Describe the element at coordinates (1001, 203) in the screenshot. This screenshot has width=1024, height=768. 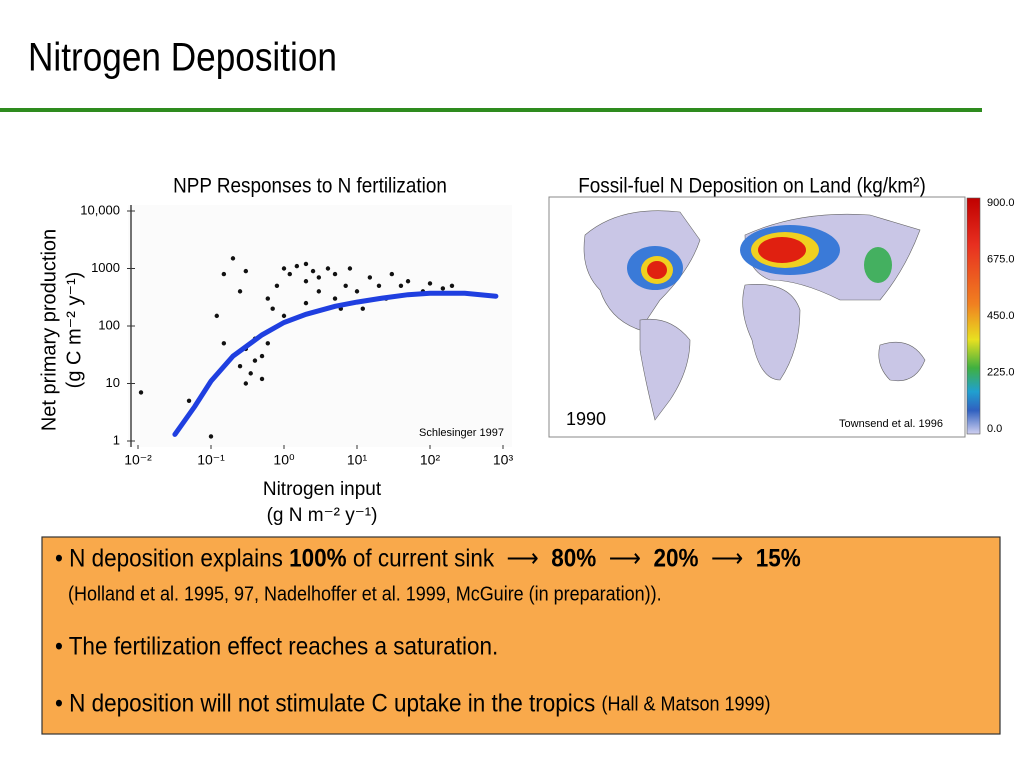
I see `colorbar-label: 900.0` at that location.